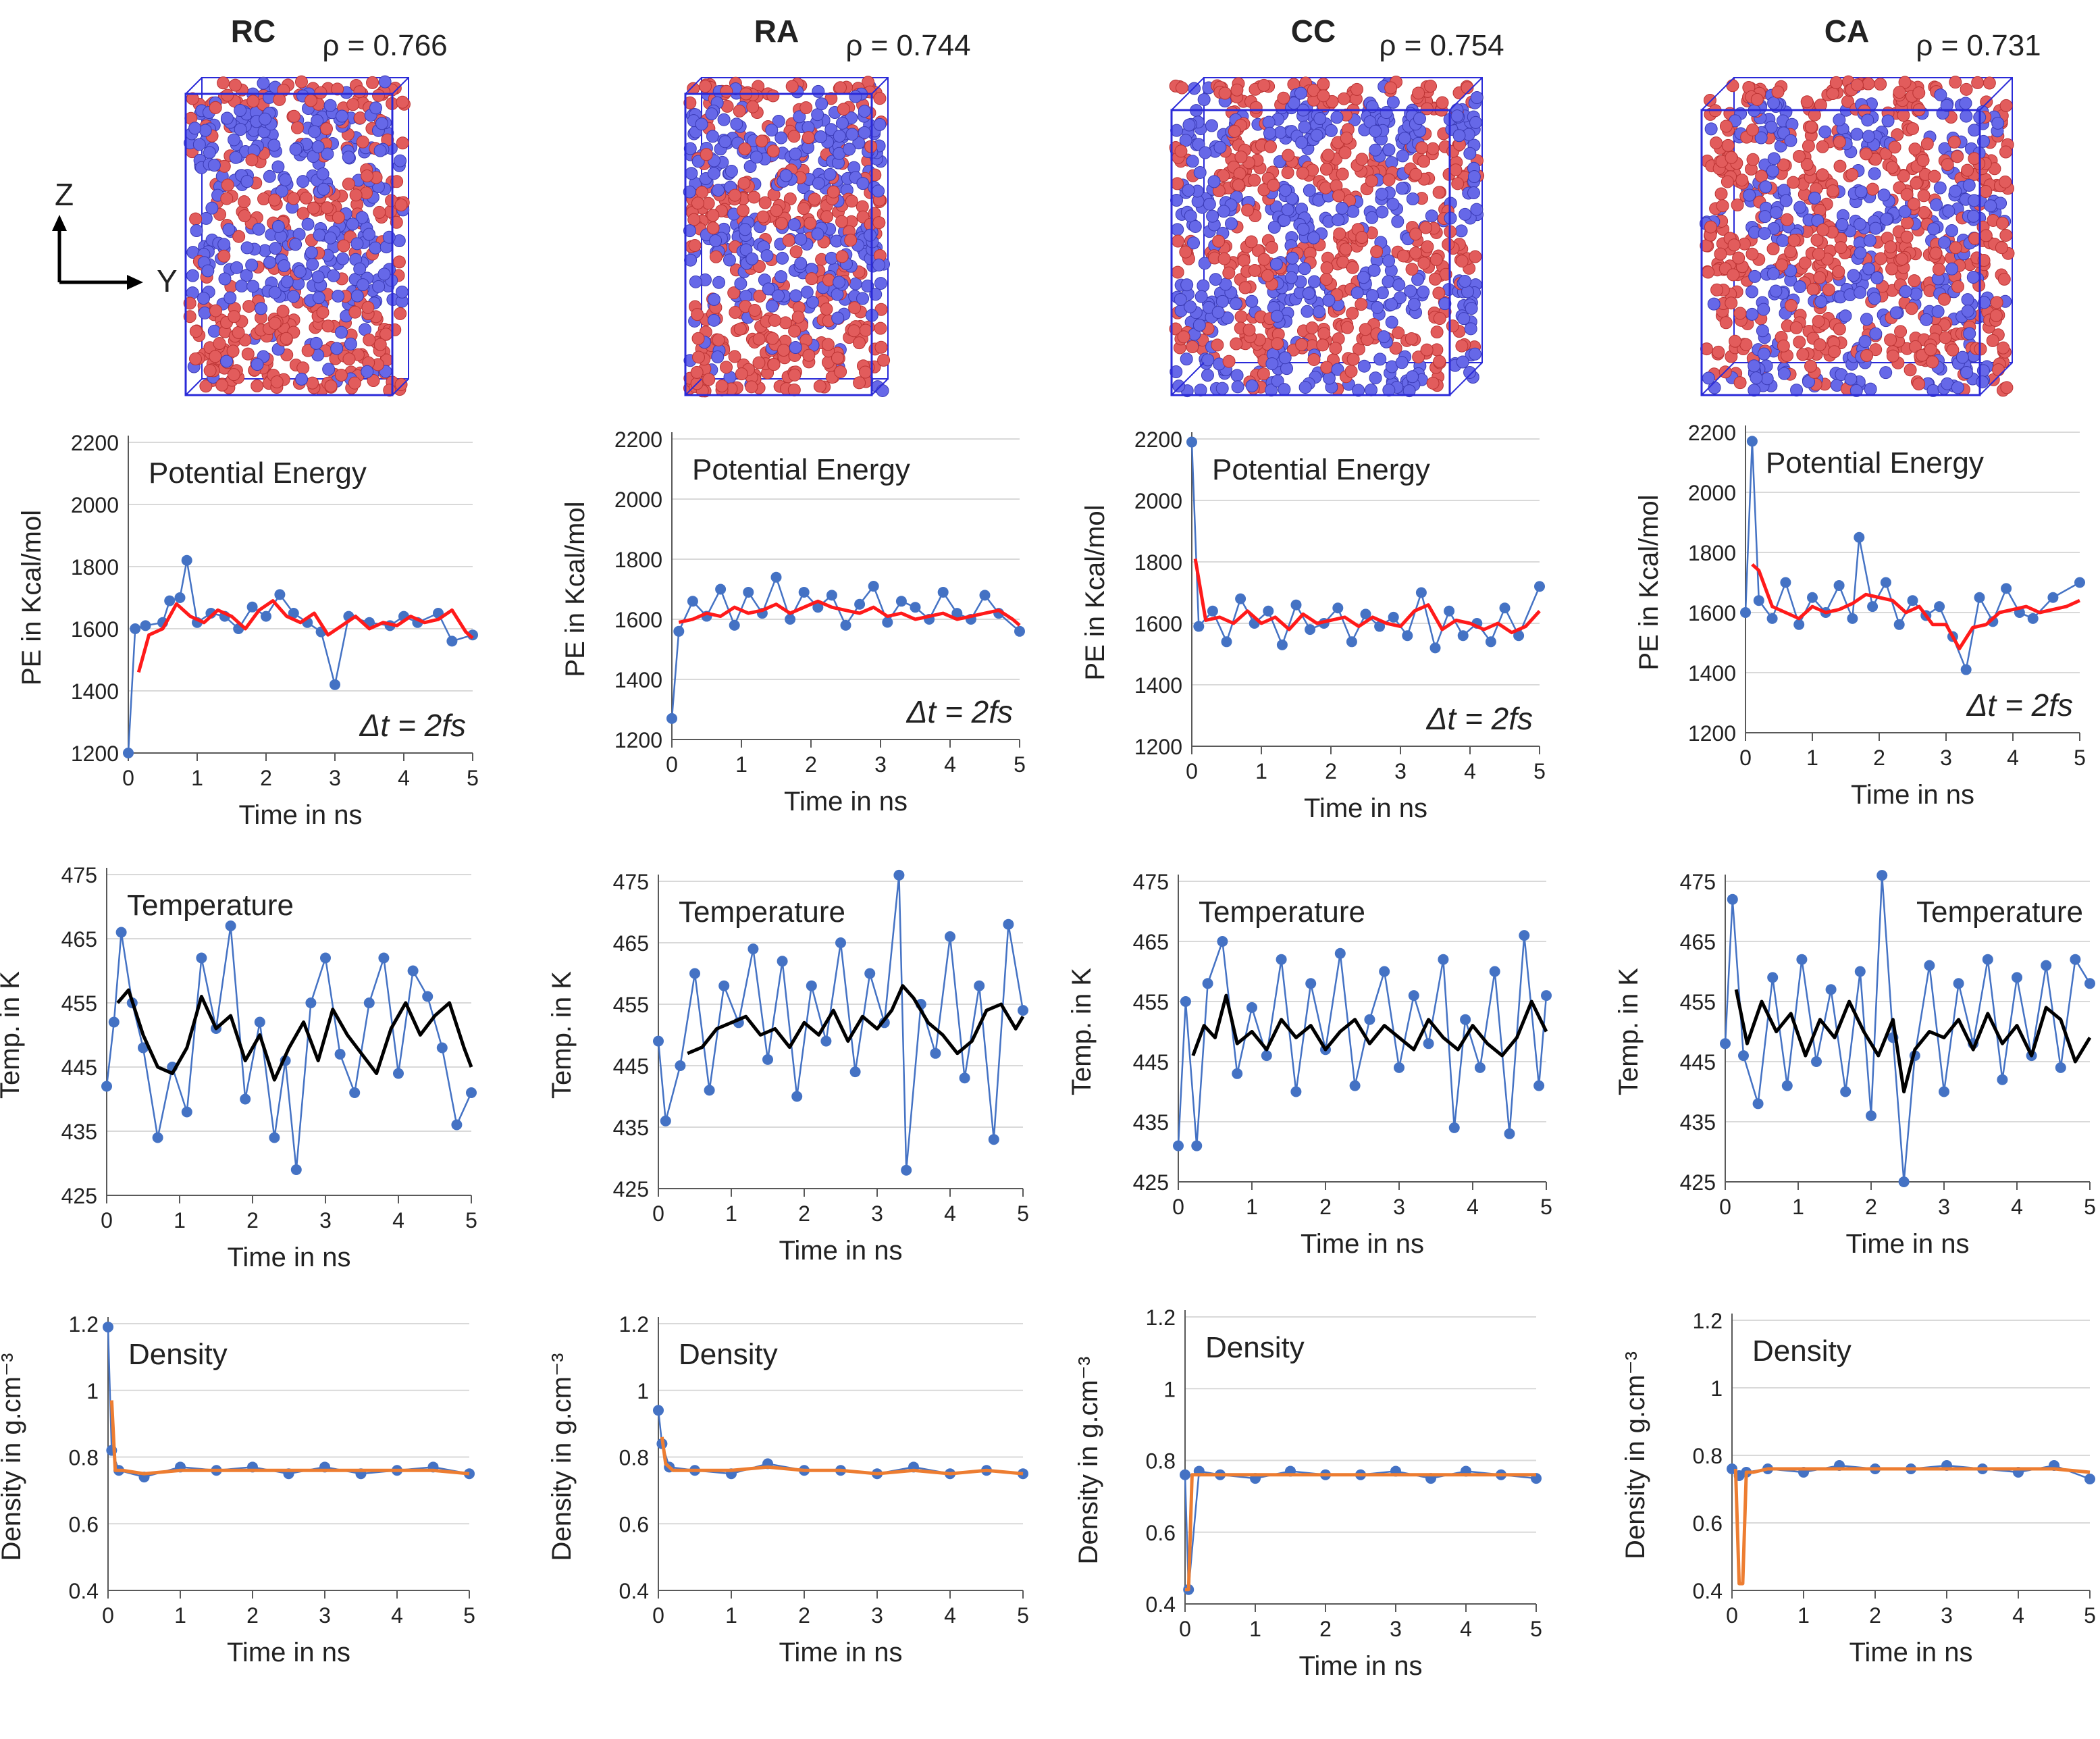 The width and height of the screenshot is (2100, 1739). Describe the element at coordinates (631, 882) in the screenshot. I see `y-tick-label: 475` at that location.